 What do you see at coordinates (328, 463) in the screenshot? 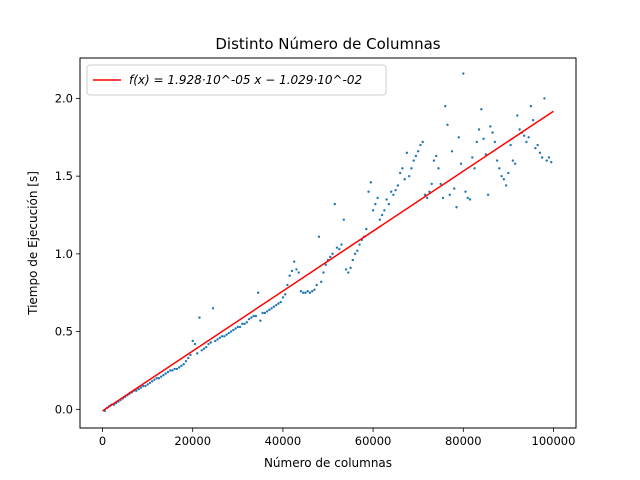
I see `x-axis-label: Número de columnas` at bounding box center [328, 463].